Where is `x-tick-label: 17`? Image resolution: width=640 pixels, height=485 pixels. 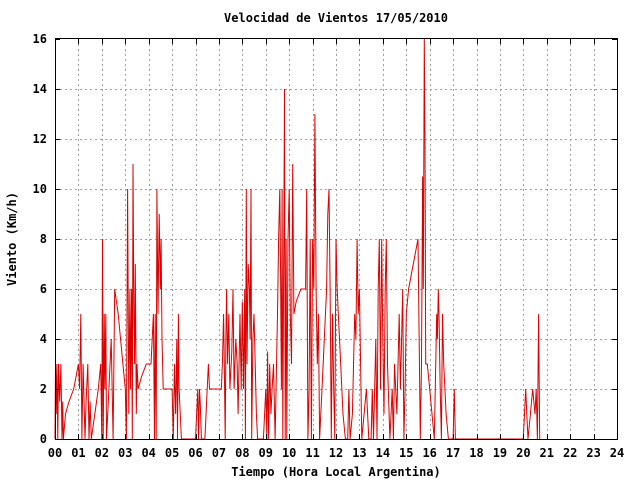
x-tick-label: 17 is located at coordinates (453, 453).